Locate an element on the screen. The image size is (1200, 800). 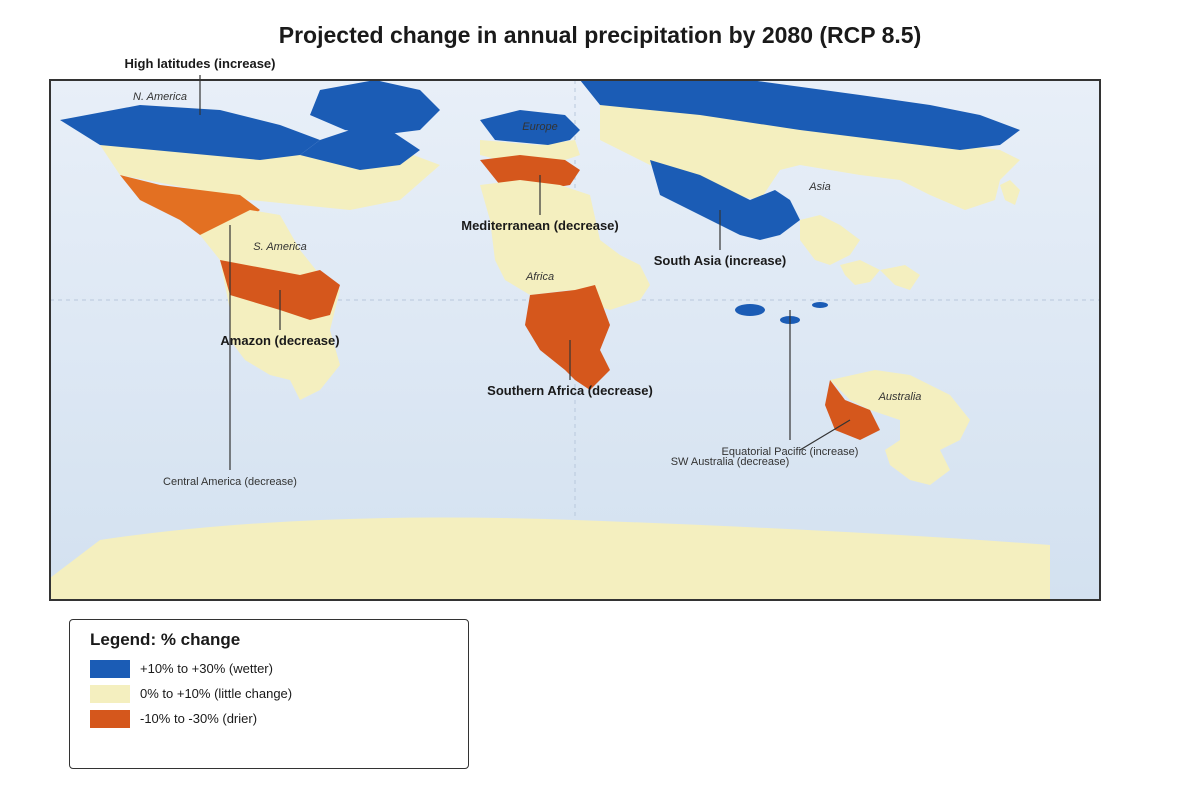
europe-land is located at coordinates (530, 150).